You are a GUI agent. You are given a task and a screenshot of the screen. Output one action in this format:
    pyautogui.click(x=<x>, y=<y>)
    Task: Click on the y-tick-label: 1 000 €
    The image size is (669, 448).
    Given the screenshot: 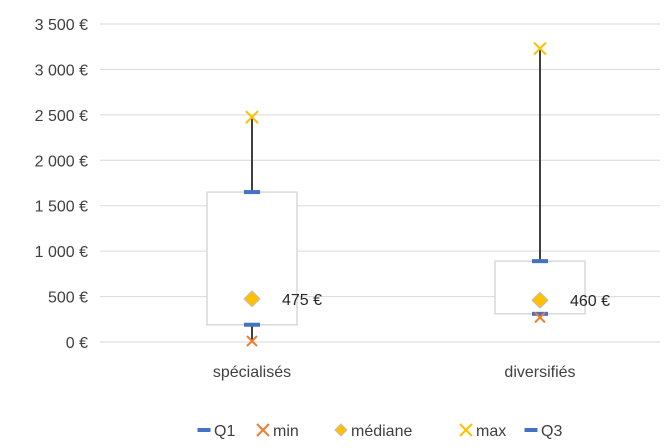 What is the action you would take?
    pyautogui.click(x=61, y=252)
    